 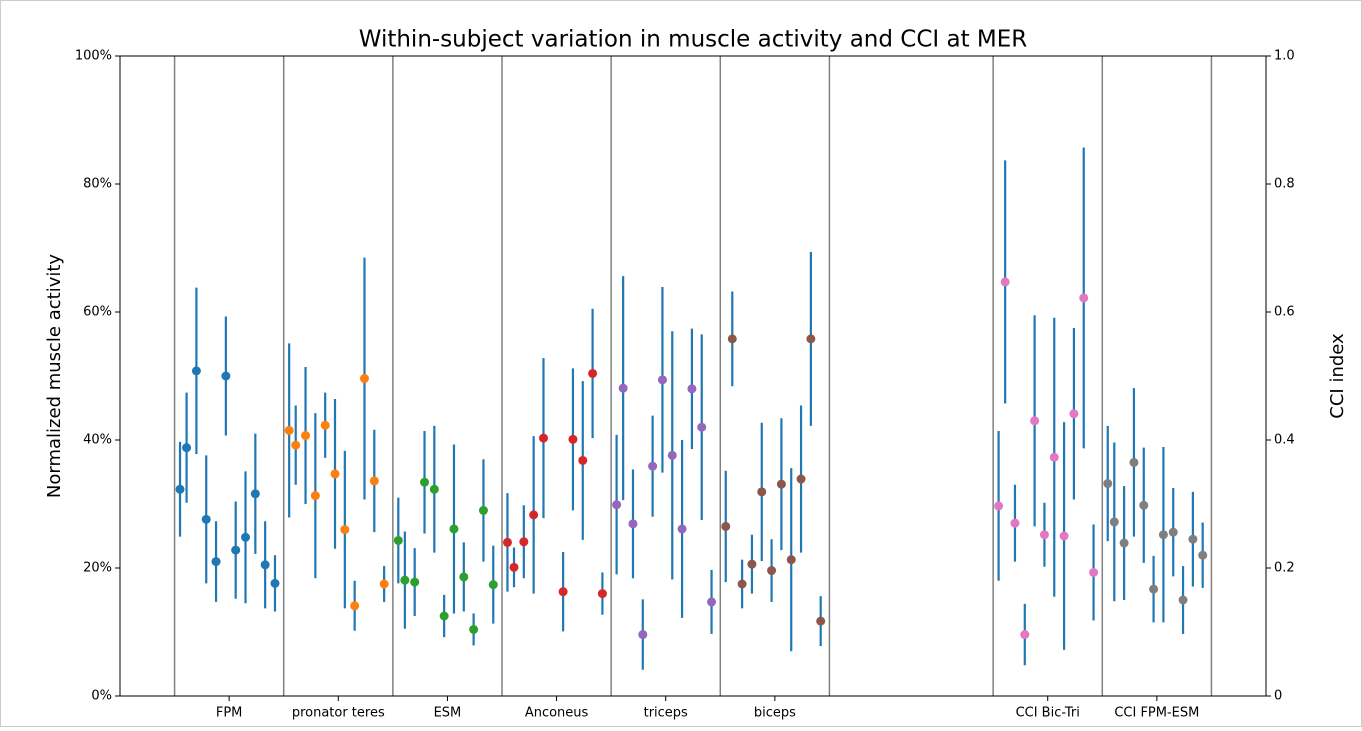 I want to click on y2-tick-label: 0.2, so click(x=1284, y=568).